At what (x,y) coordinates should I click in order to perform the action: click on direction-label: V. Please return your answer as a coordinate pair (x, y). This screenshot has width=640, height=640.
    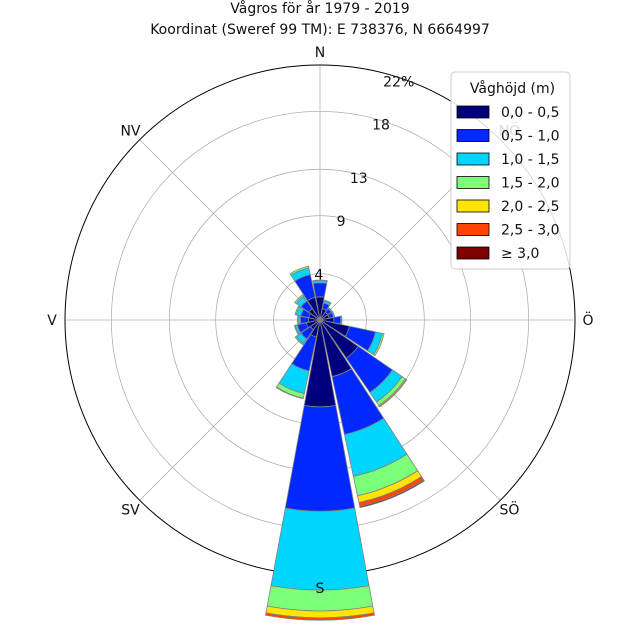
    Looking at the image, I should click on (52, 321).